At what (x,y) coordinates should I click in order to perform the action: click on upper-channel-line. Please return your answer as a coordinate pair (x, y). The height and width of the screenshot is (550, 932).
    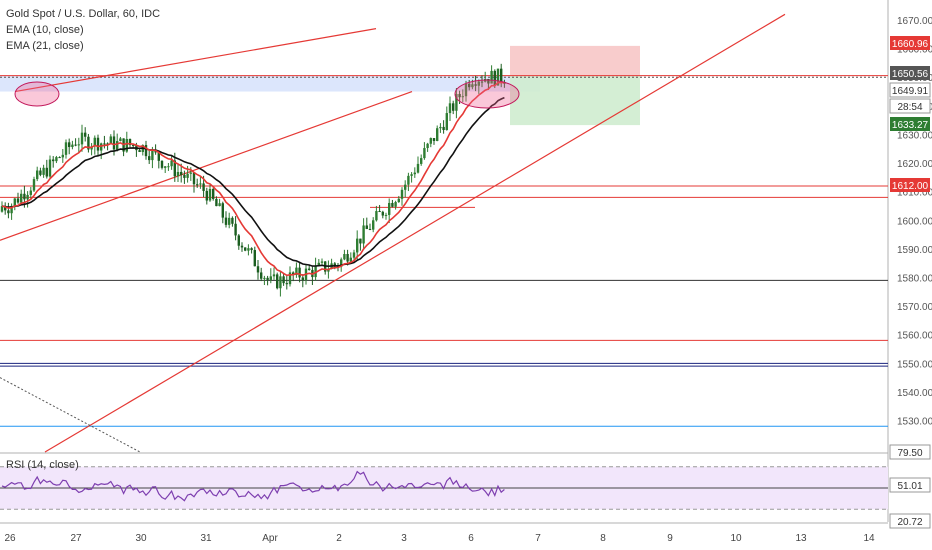
    Looking at the image, I should click on (195, 60).